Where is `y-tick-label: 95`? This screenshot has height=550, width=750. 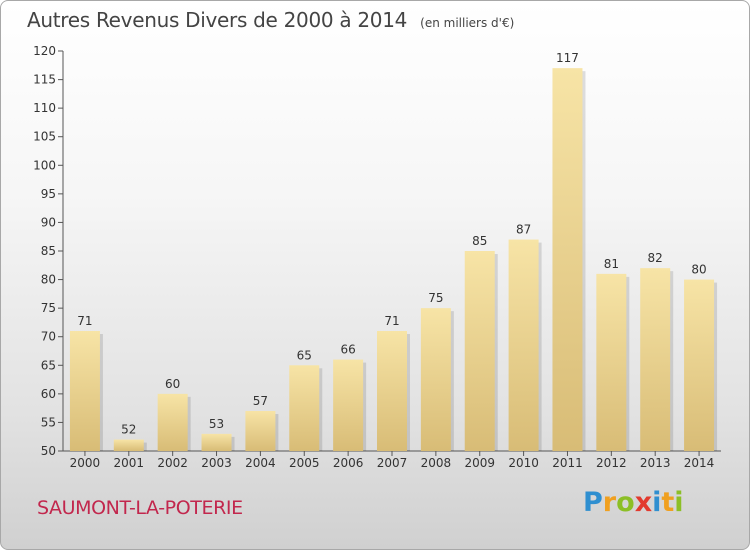 y-tick-label: 95 is located at coordinates (48, 194).